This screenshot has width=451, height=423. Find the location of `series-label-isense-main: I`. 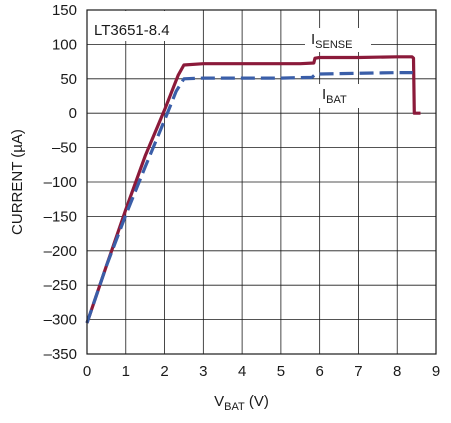

series-label-isense-main: I is located at coordinates (313, 39).